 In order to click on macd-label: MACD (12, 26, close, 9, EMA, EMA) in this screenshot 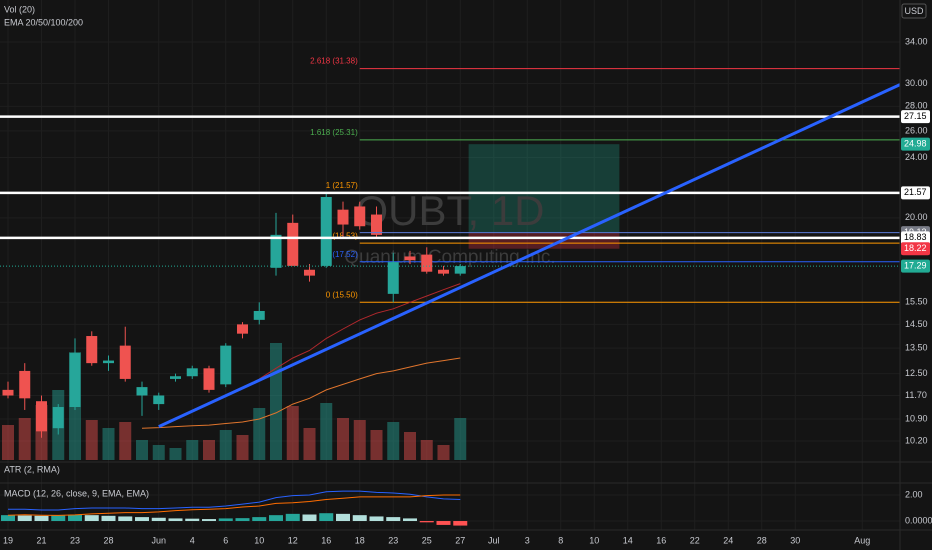, I will do `click(76, 493)`.